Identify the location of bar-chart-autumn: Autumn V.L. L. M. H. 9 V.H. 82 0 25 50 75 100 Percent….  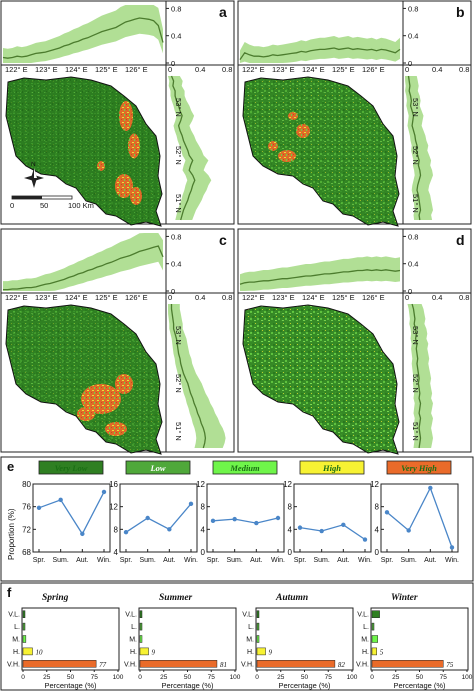
(299, 641).